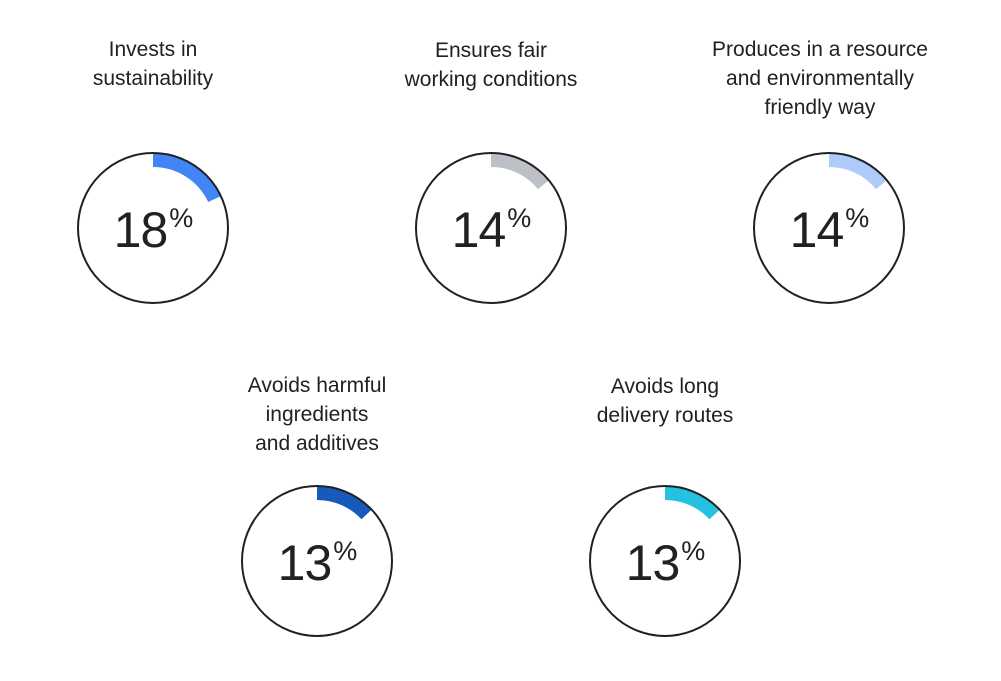 The width and height of the screenshot is (1001, 681). I want to click on stat-label: Avoids harmful ingredients and additives, so click(317, 414).